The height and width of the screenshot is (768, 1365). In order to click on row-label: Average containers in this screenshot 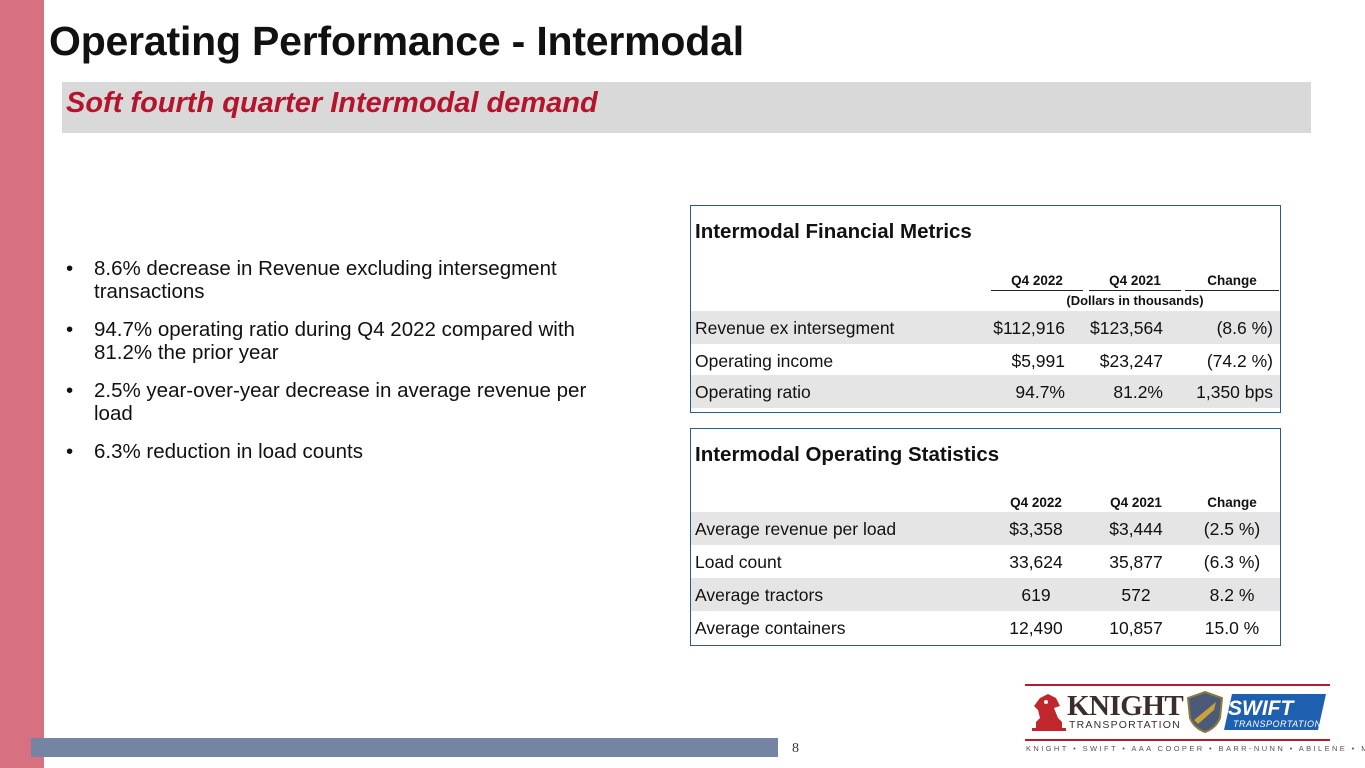, I will do `click(770, 628)`.